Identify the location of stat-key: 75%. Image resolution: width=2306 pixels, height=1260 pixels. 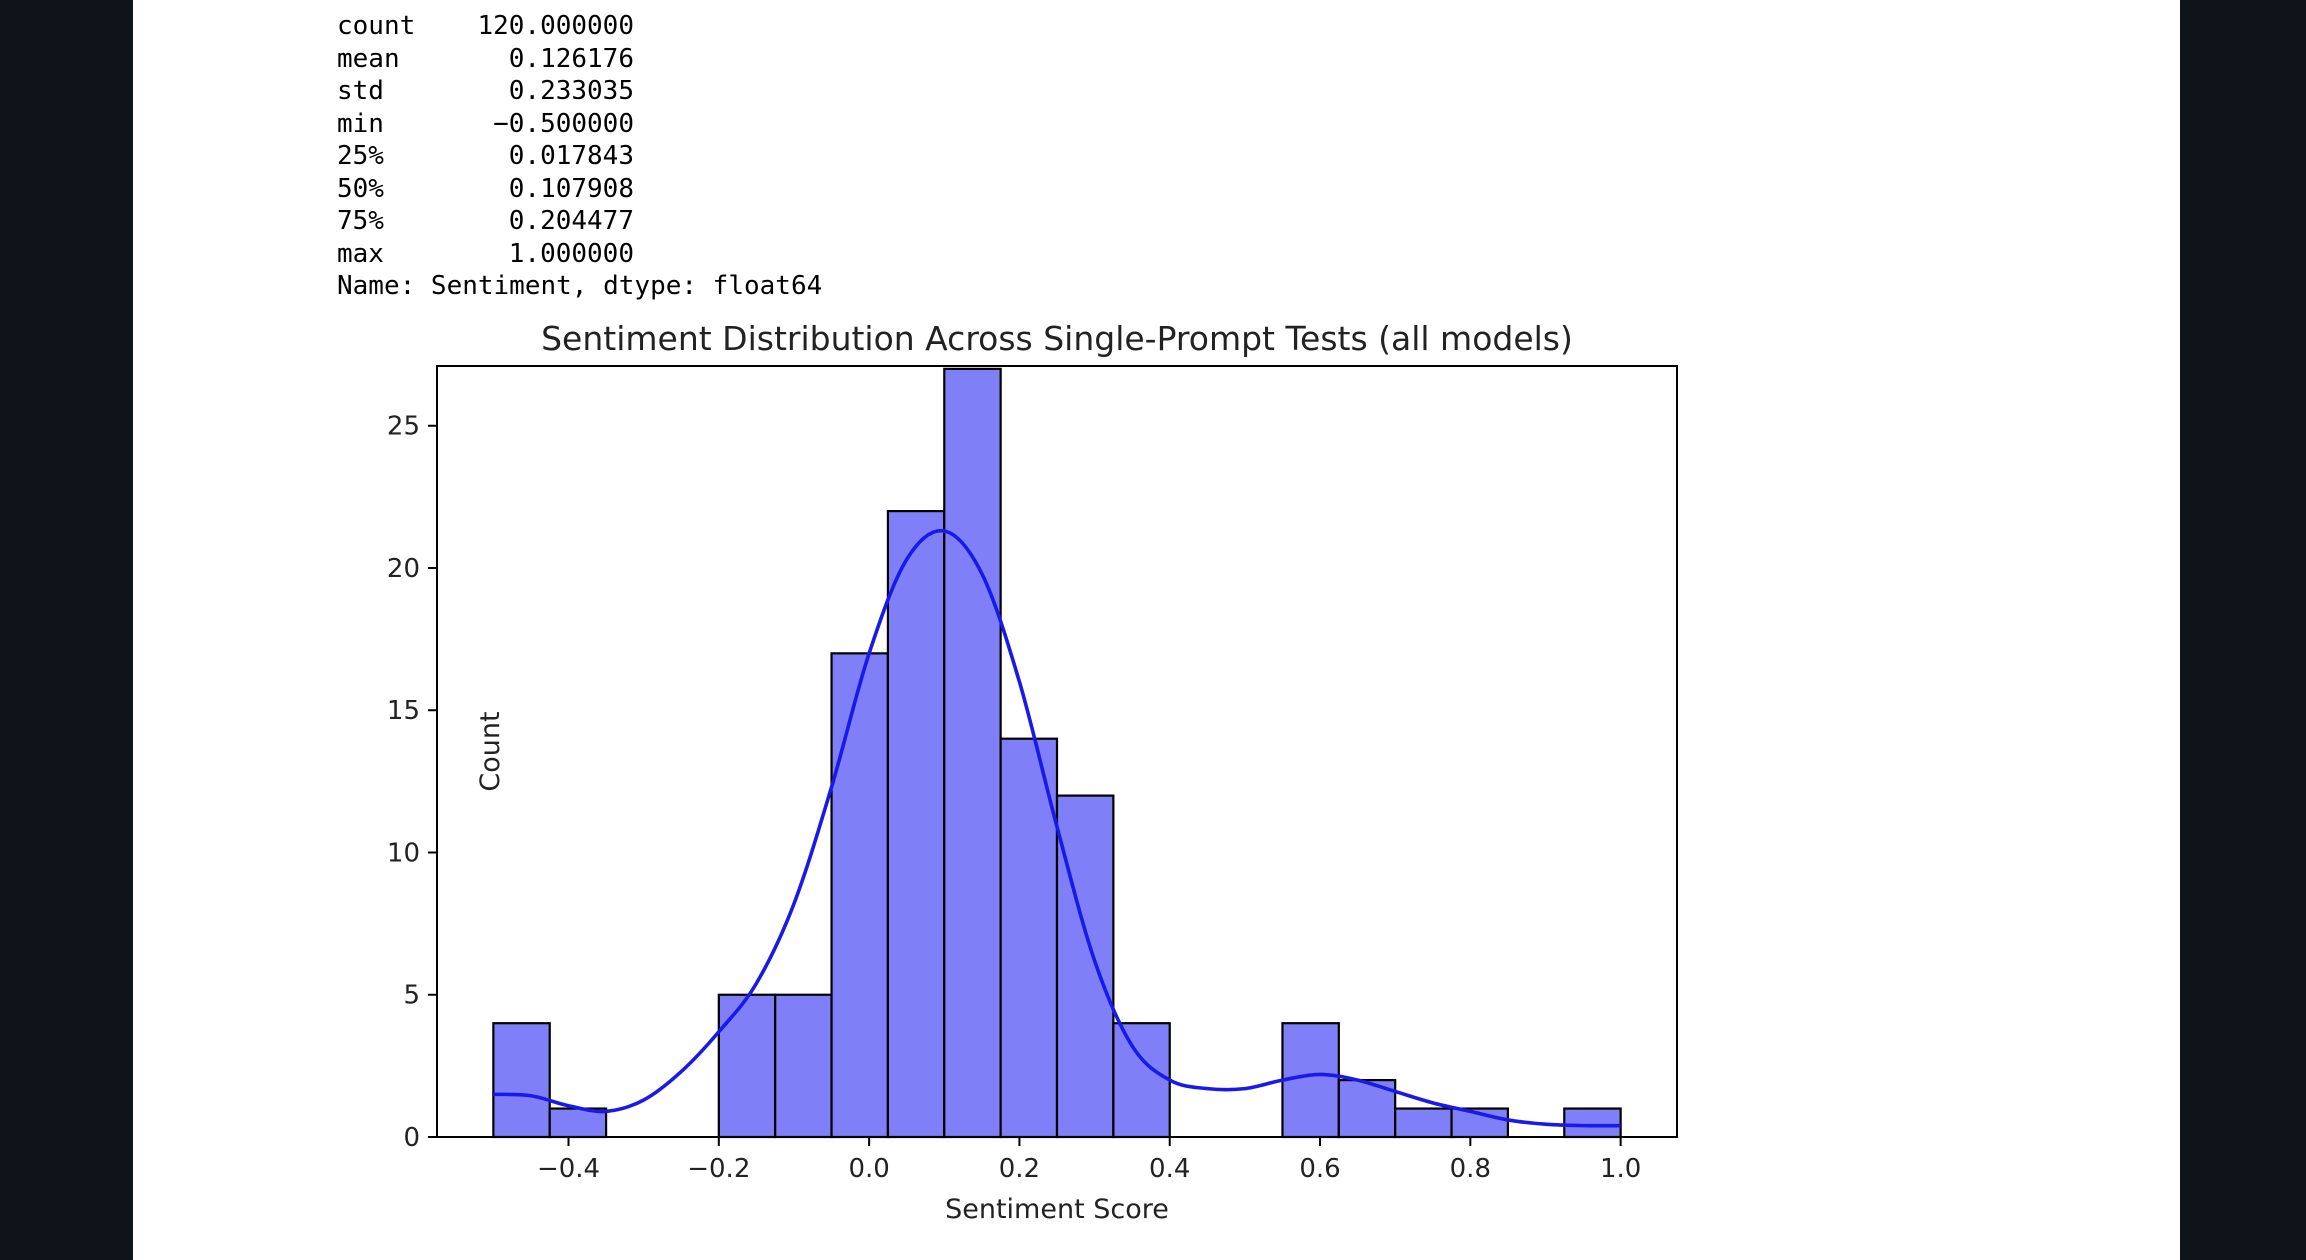
(360, 221).